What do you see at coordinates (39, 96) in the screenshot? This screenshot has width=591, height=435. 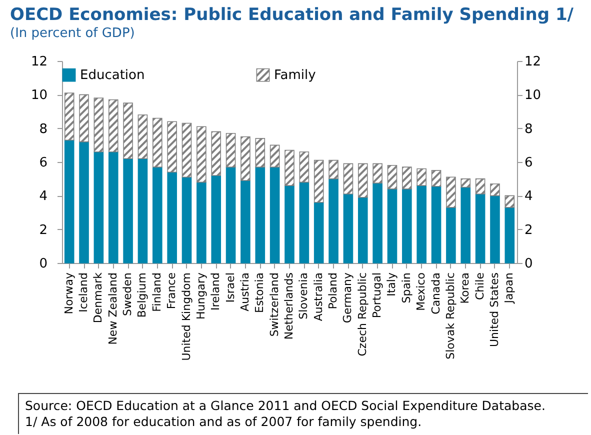 I see `y-tick-label: 10` at bounding box center [39, 96].